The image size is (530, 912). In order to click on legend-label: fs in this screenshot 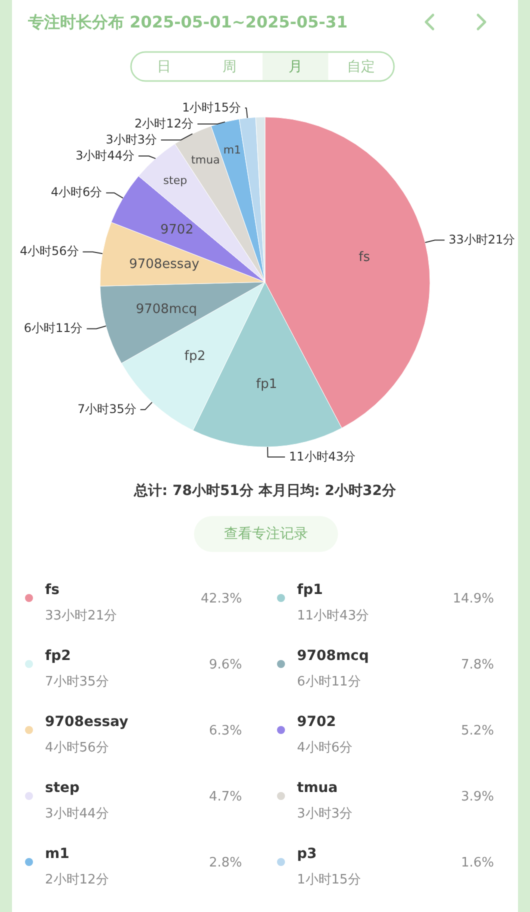, I will do `click(52, 590)`.